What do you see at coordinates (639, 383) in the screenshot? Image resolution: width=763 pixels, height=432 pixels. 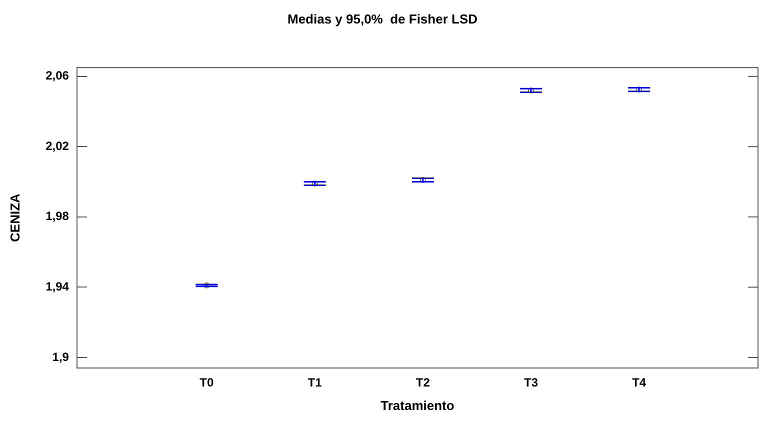 I see `x-tick-label: T4` at bounding box center [639, 383].